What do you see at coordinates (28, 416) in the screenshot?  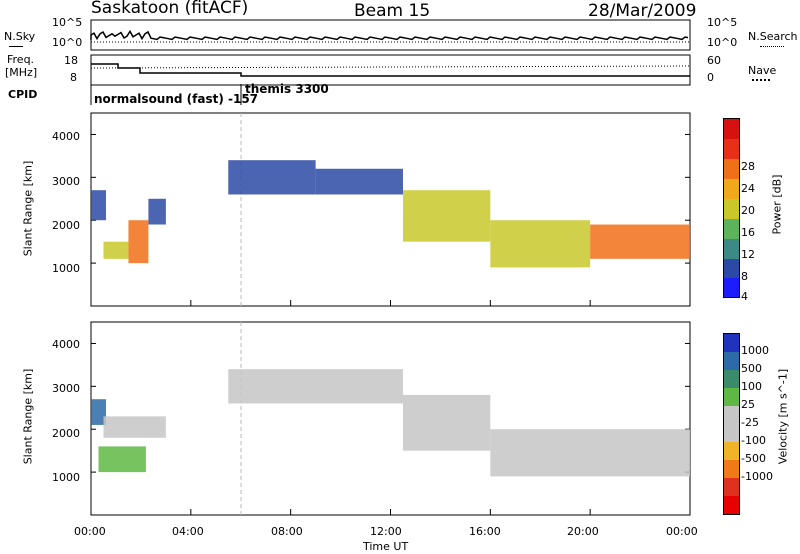 I see `velocity-yaxis-title: Slant Range [km]` at bounding box center [28, 416].